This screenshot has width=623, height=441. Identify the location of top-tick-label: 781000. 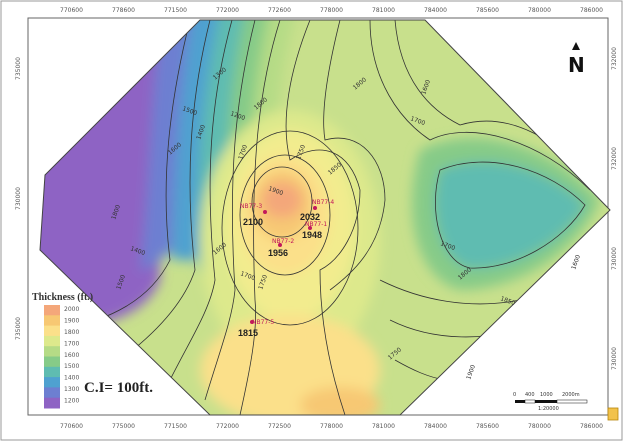
(383, 10).